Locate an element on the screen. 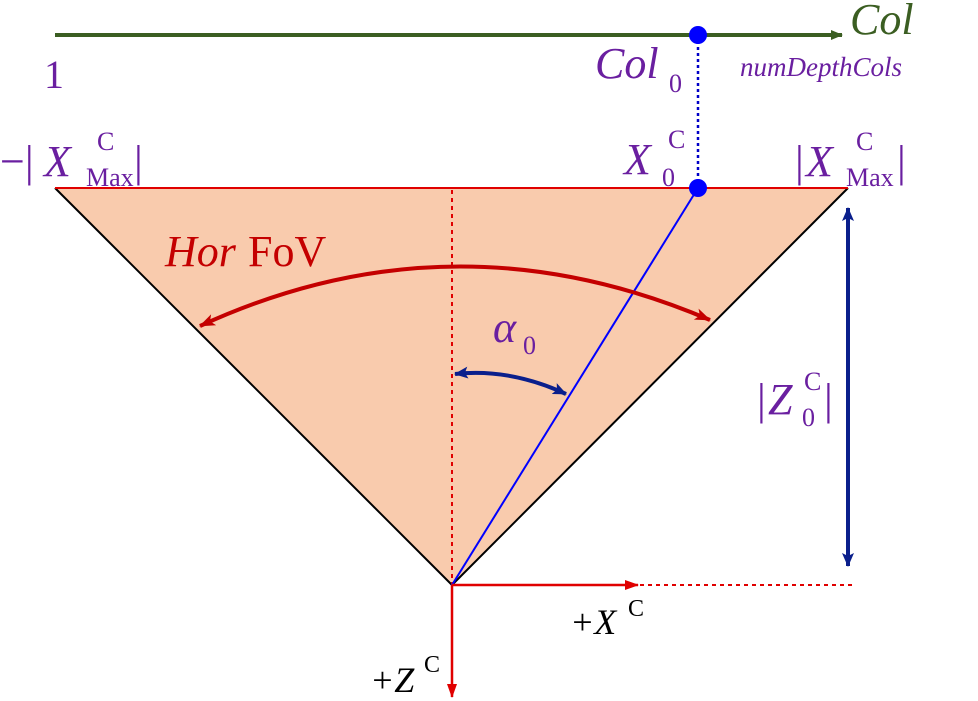 The width and height of the screenshot is (978, 701). horfov-arc is located at coordinates (455, 296).